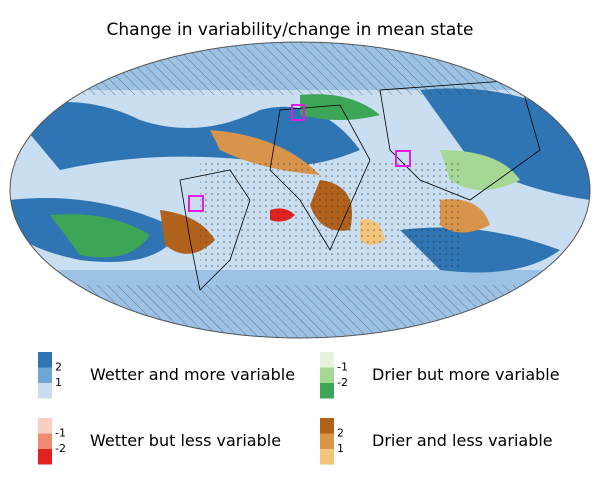 This screenshot has height=485, width=600. Describe the element at coordinates (185, 440) in the screenshot. I see `legend-label: Wetter but less variable` at that location.